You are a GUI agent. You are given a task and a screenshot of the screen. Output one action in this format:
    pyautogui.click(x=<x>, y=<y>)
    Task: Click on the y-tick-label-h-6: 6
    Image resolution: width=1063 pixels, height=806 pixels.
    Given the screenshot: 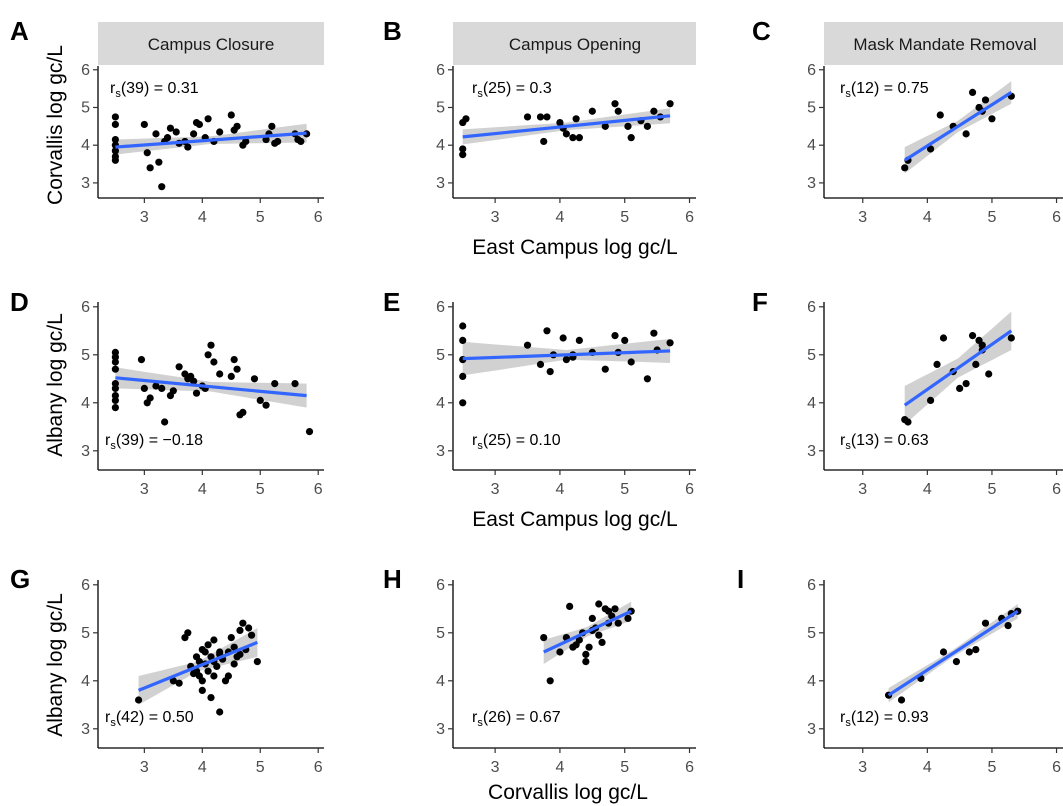 What is the action you would take?
    pyautogui.click(x=440, y=585)
    